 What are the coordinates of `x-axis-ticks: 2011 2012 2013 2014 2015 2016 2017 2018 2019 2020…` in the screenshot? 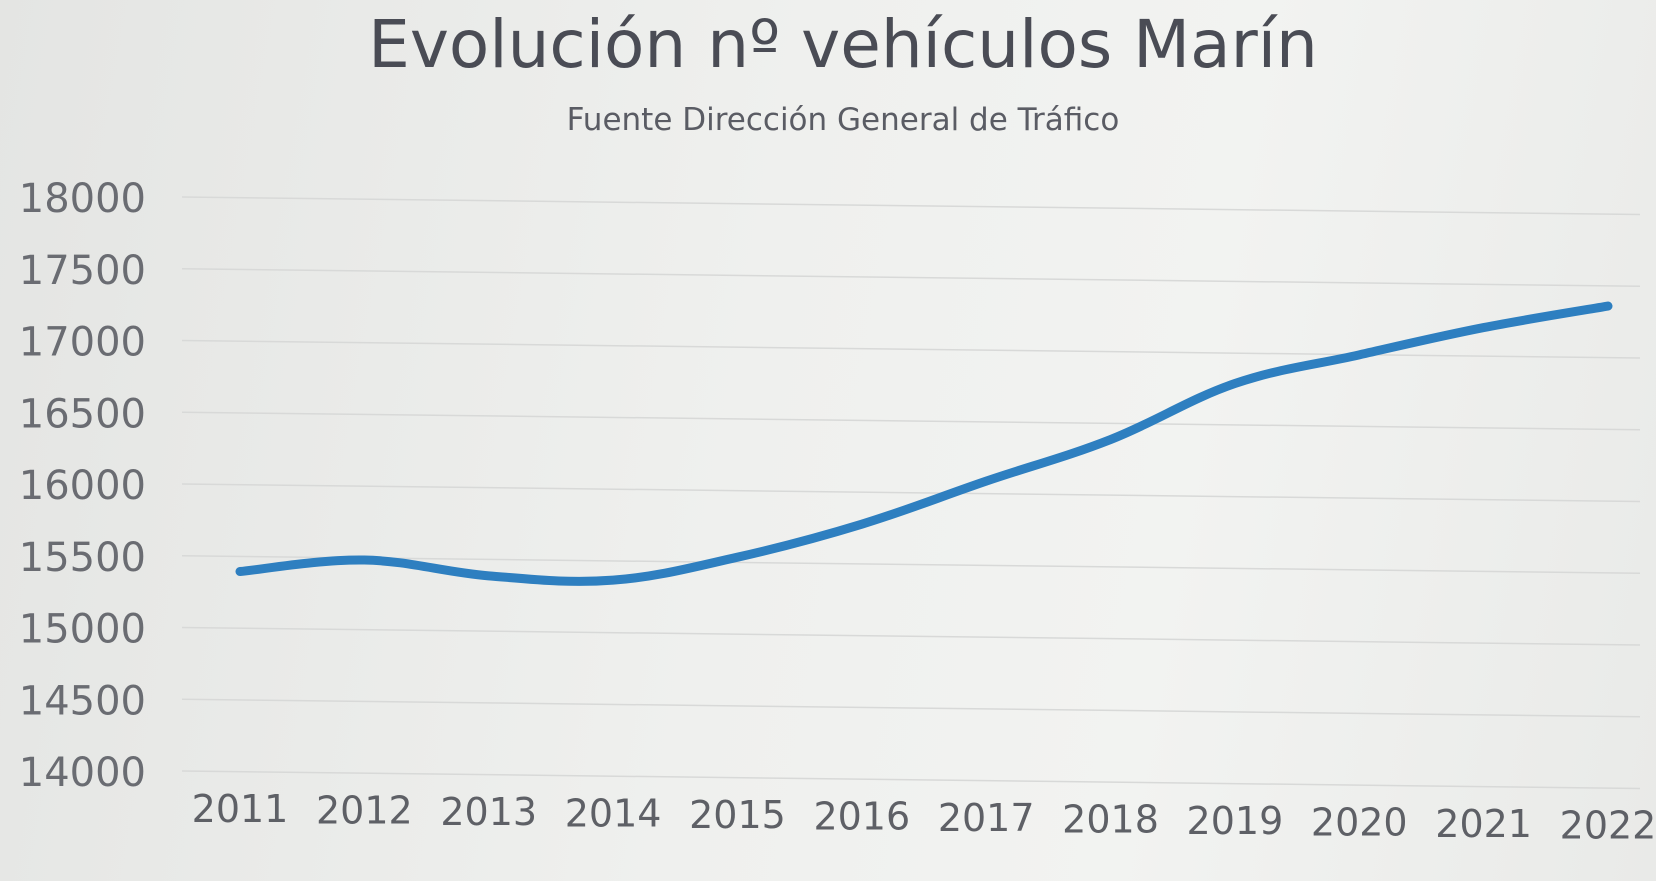 It's located at (924, 817).